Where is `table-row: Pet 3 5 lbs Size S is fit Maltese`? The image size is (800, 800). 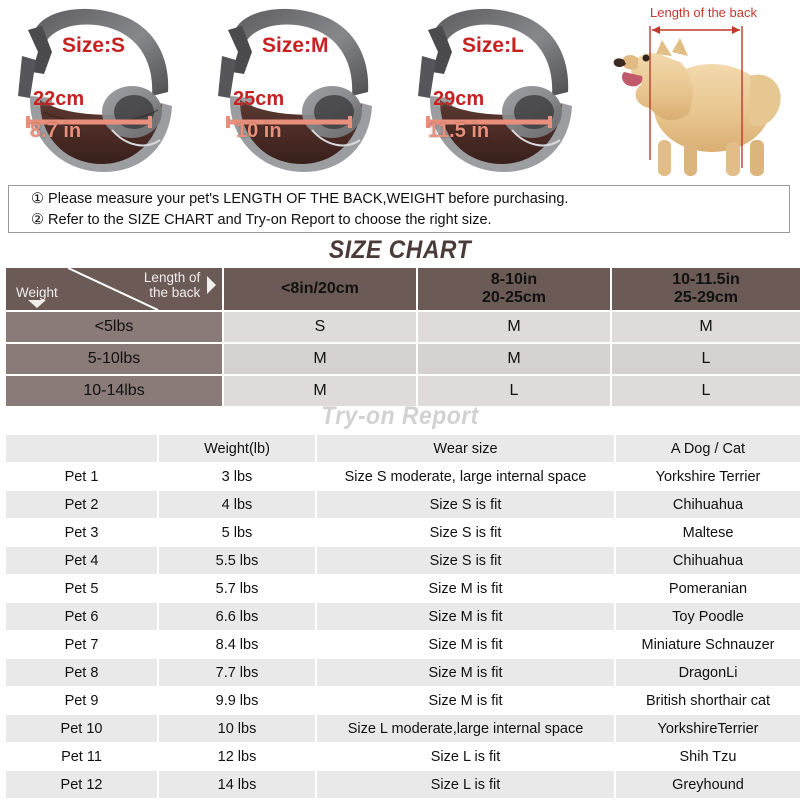
table-row: Pet 3 5 lbs Size S is fit Maltese is located at coordinates (403, 532).